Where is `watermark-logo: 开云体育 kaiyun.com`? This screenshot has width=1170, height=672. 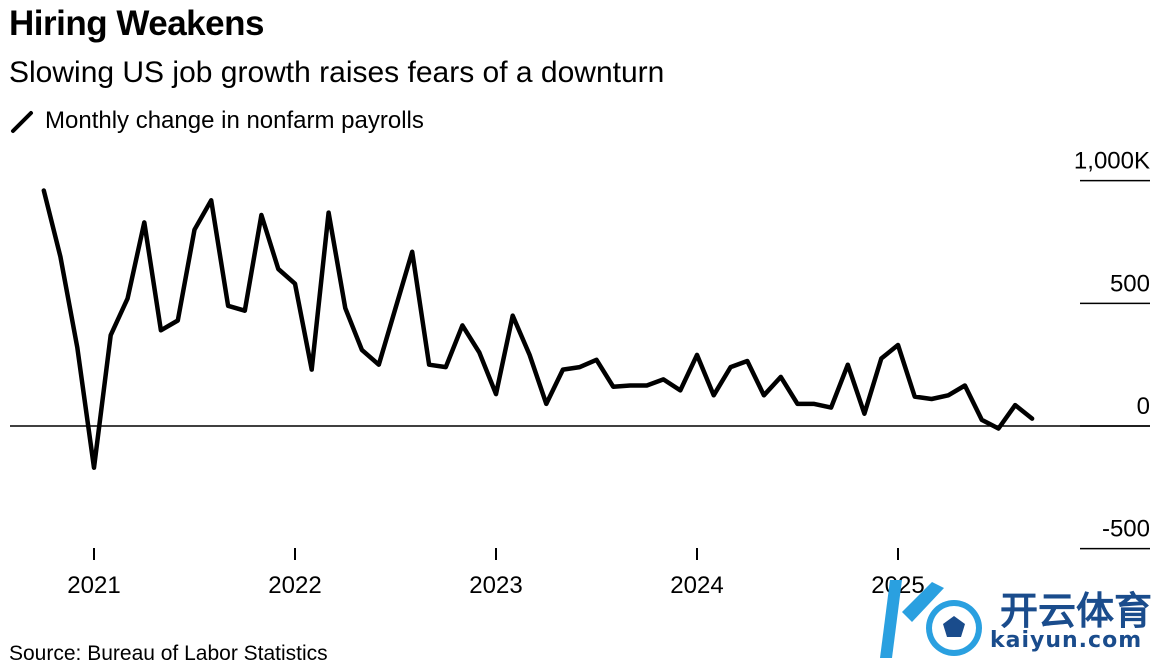
watermark-logo: 开云体育 kaiyun.com is located at coordinates (1017, 618).